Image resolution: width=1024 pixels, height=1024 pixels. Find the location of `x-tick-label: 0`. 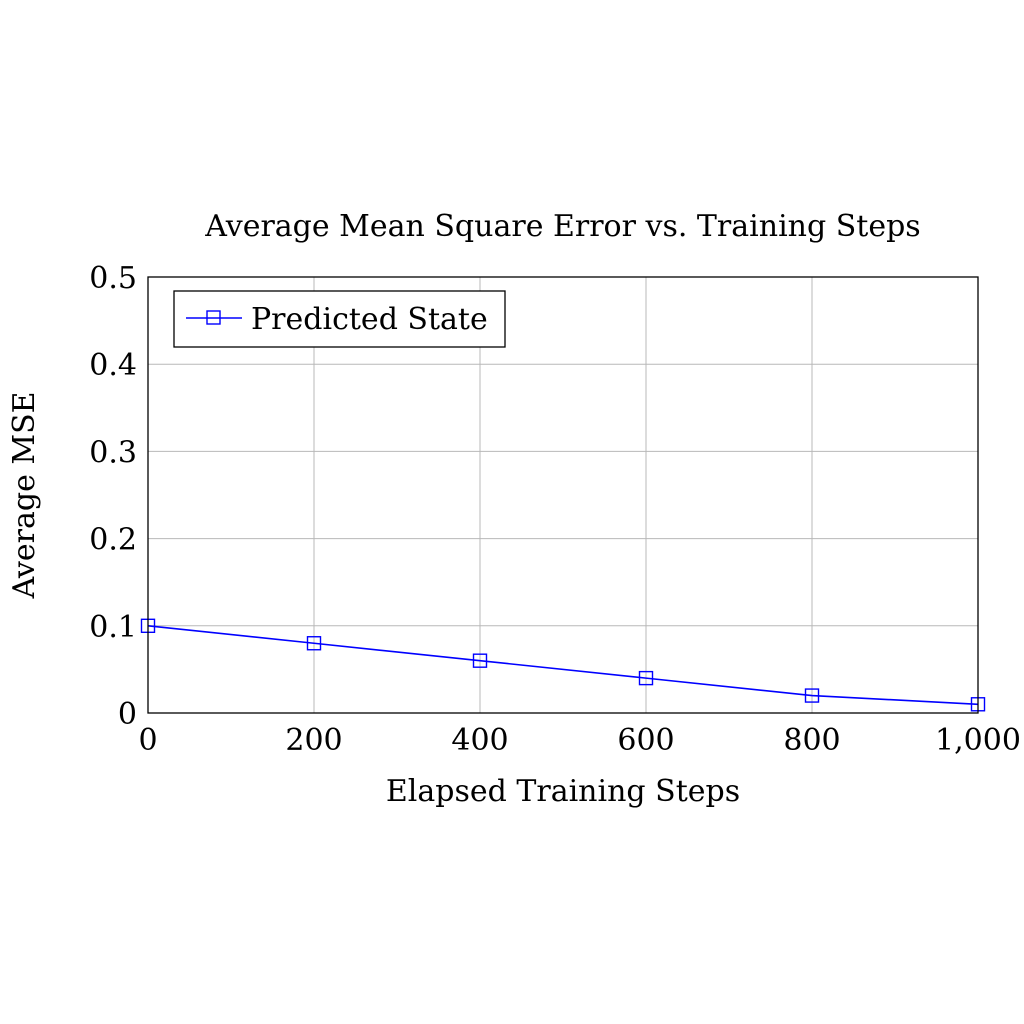

x-tick-label: 0 is located at coordinates (147, 740).